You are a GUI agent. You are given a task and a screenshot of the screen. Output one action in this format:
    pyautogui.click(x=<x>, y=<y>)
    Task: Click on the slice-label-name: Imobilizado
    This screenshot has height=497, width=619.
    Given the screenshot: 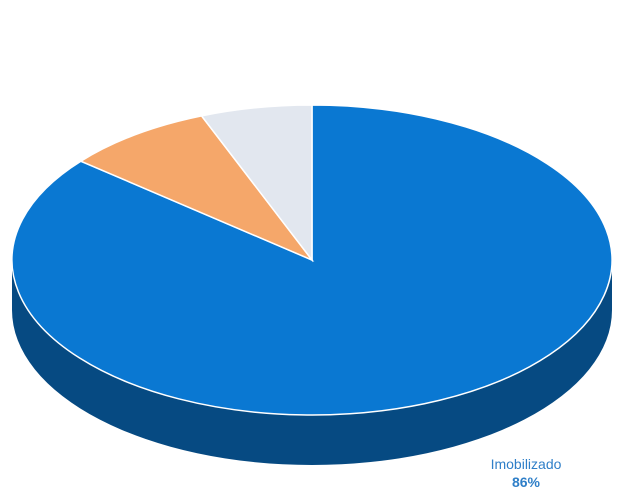 What is the action you would take?
    pyautogui.click(x=526, y=464)
    